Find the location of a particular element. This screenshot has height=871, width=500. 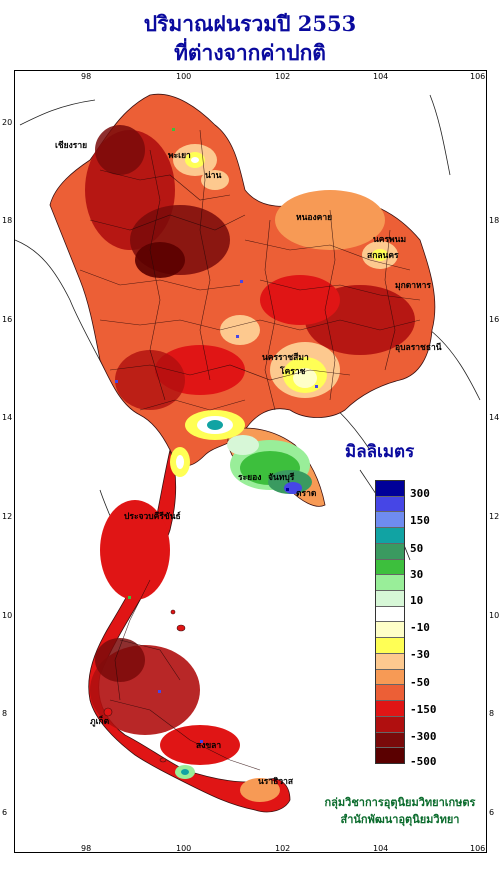

x-tick-bottom: 102 is located at coordinates (283, 848).